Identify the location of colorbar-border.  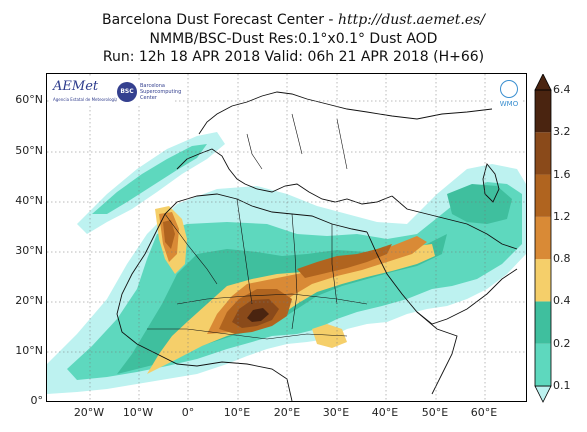
(543, 238).